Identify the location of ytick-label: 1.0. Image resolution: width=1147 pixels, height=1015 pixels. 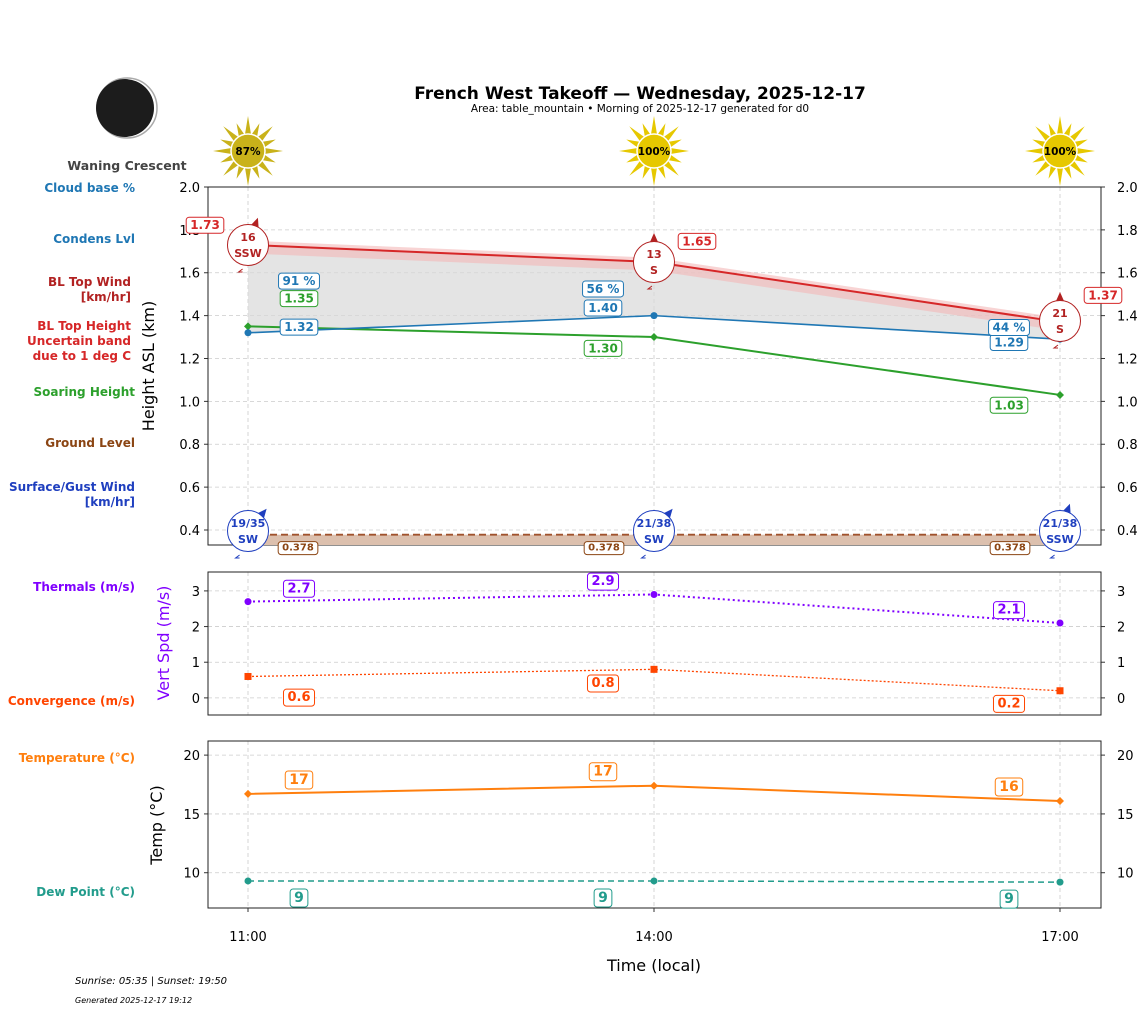
(189, 402).